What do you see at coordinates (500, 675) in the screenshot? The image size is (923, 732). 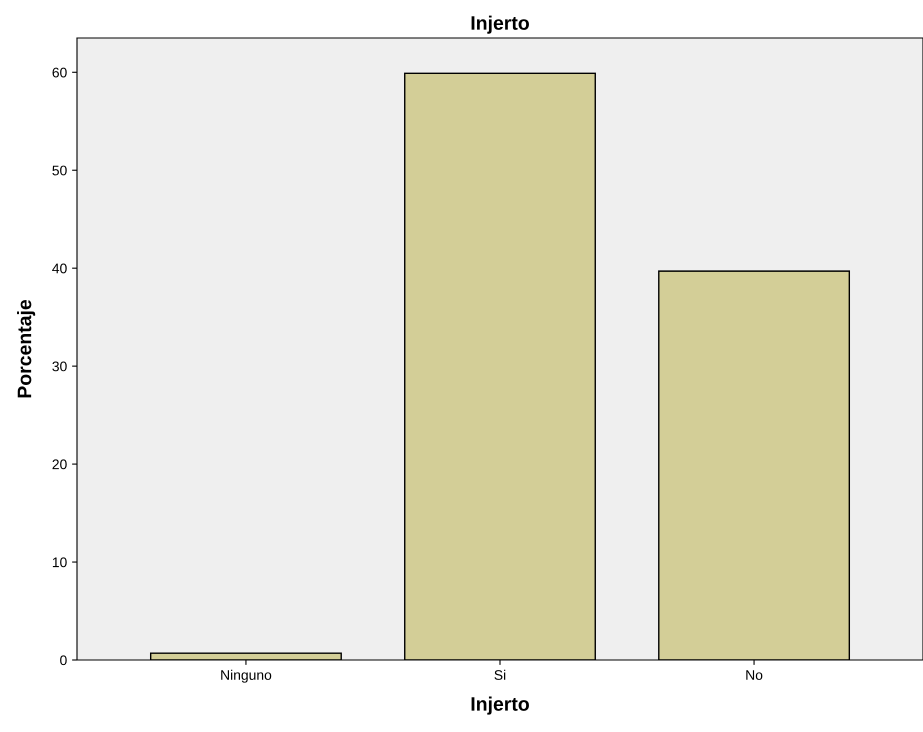 I see `x-tick-label: Si` at bounding box center [500, 675].